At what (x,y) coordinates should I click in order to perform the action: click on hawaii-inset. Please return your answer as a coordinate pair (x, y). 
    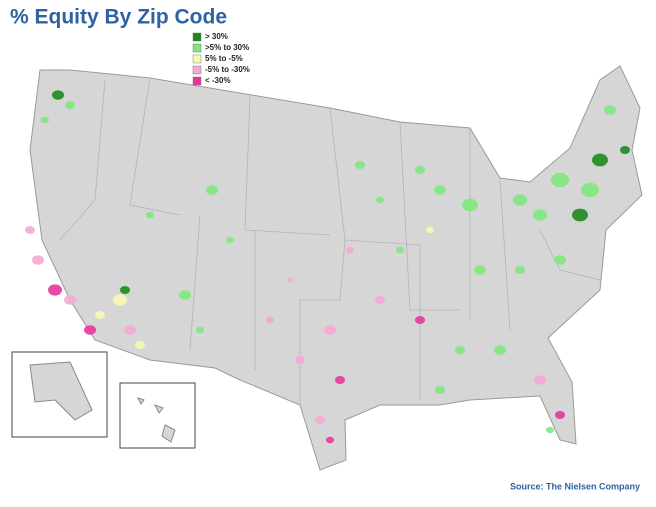
    Looking at the image, I should click on (157, 415).